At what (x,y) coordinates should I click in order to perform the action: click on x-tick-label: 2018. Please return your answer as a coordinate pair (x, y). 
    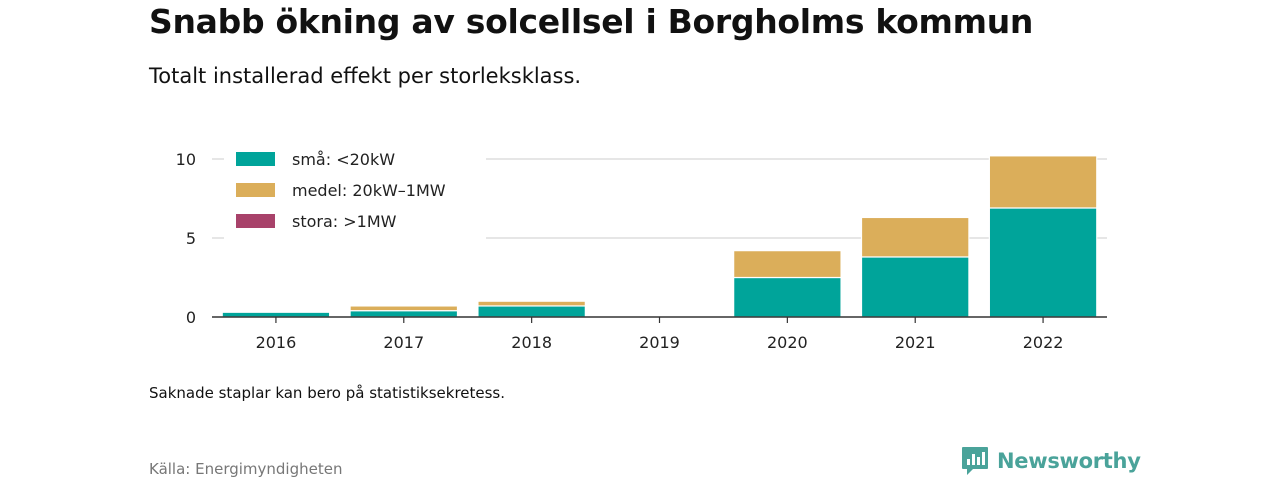
    Looking at the image, I should click on (531, 342).